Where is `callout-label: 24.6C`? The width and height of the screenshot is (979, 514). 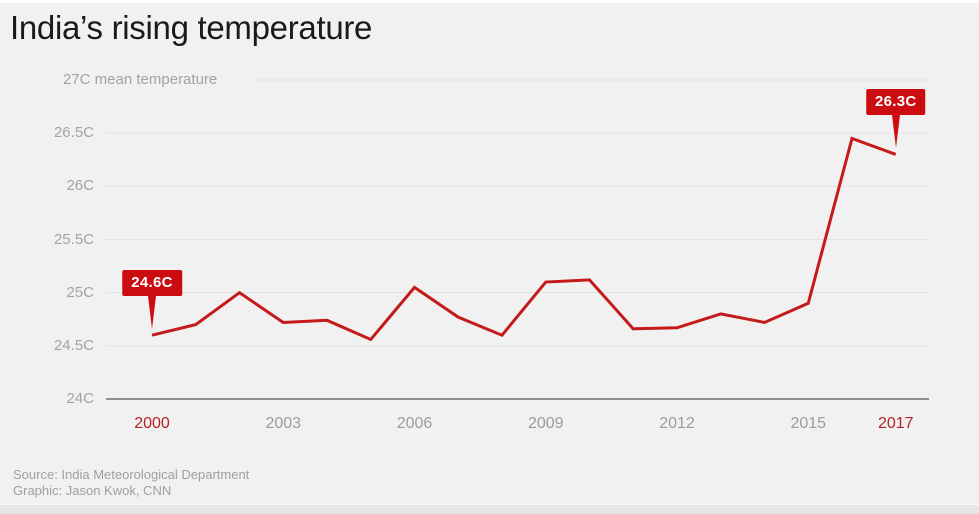
callout-label: 24.6C is located at coordinates (152, 283).